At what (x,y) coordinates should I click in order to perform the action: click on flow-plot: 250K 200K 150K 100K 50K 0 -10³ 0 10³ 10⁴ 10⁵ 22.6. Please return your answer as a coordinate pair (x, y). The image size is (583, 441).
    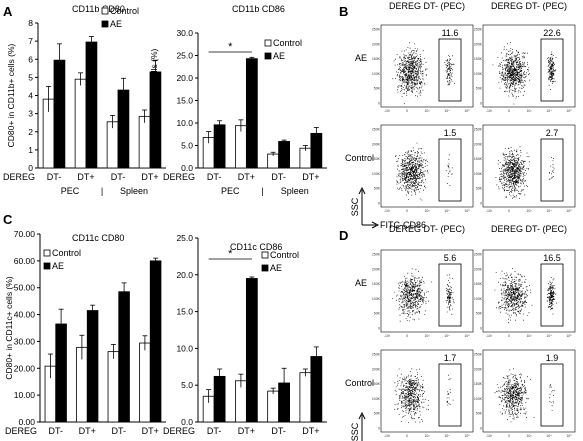
    Looking at the image, I should click on (525, 68).